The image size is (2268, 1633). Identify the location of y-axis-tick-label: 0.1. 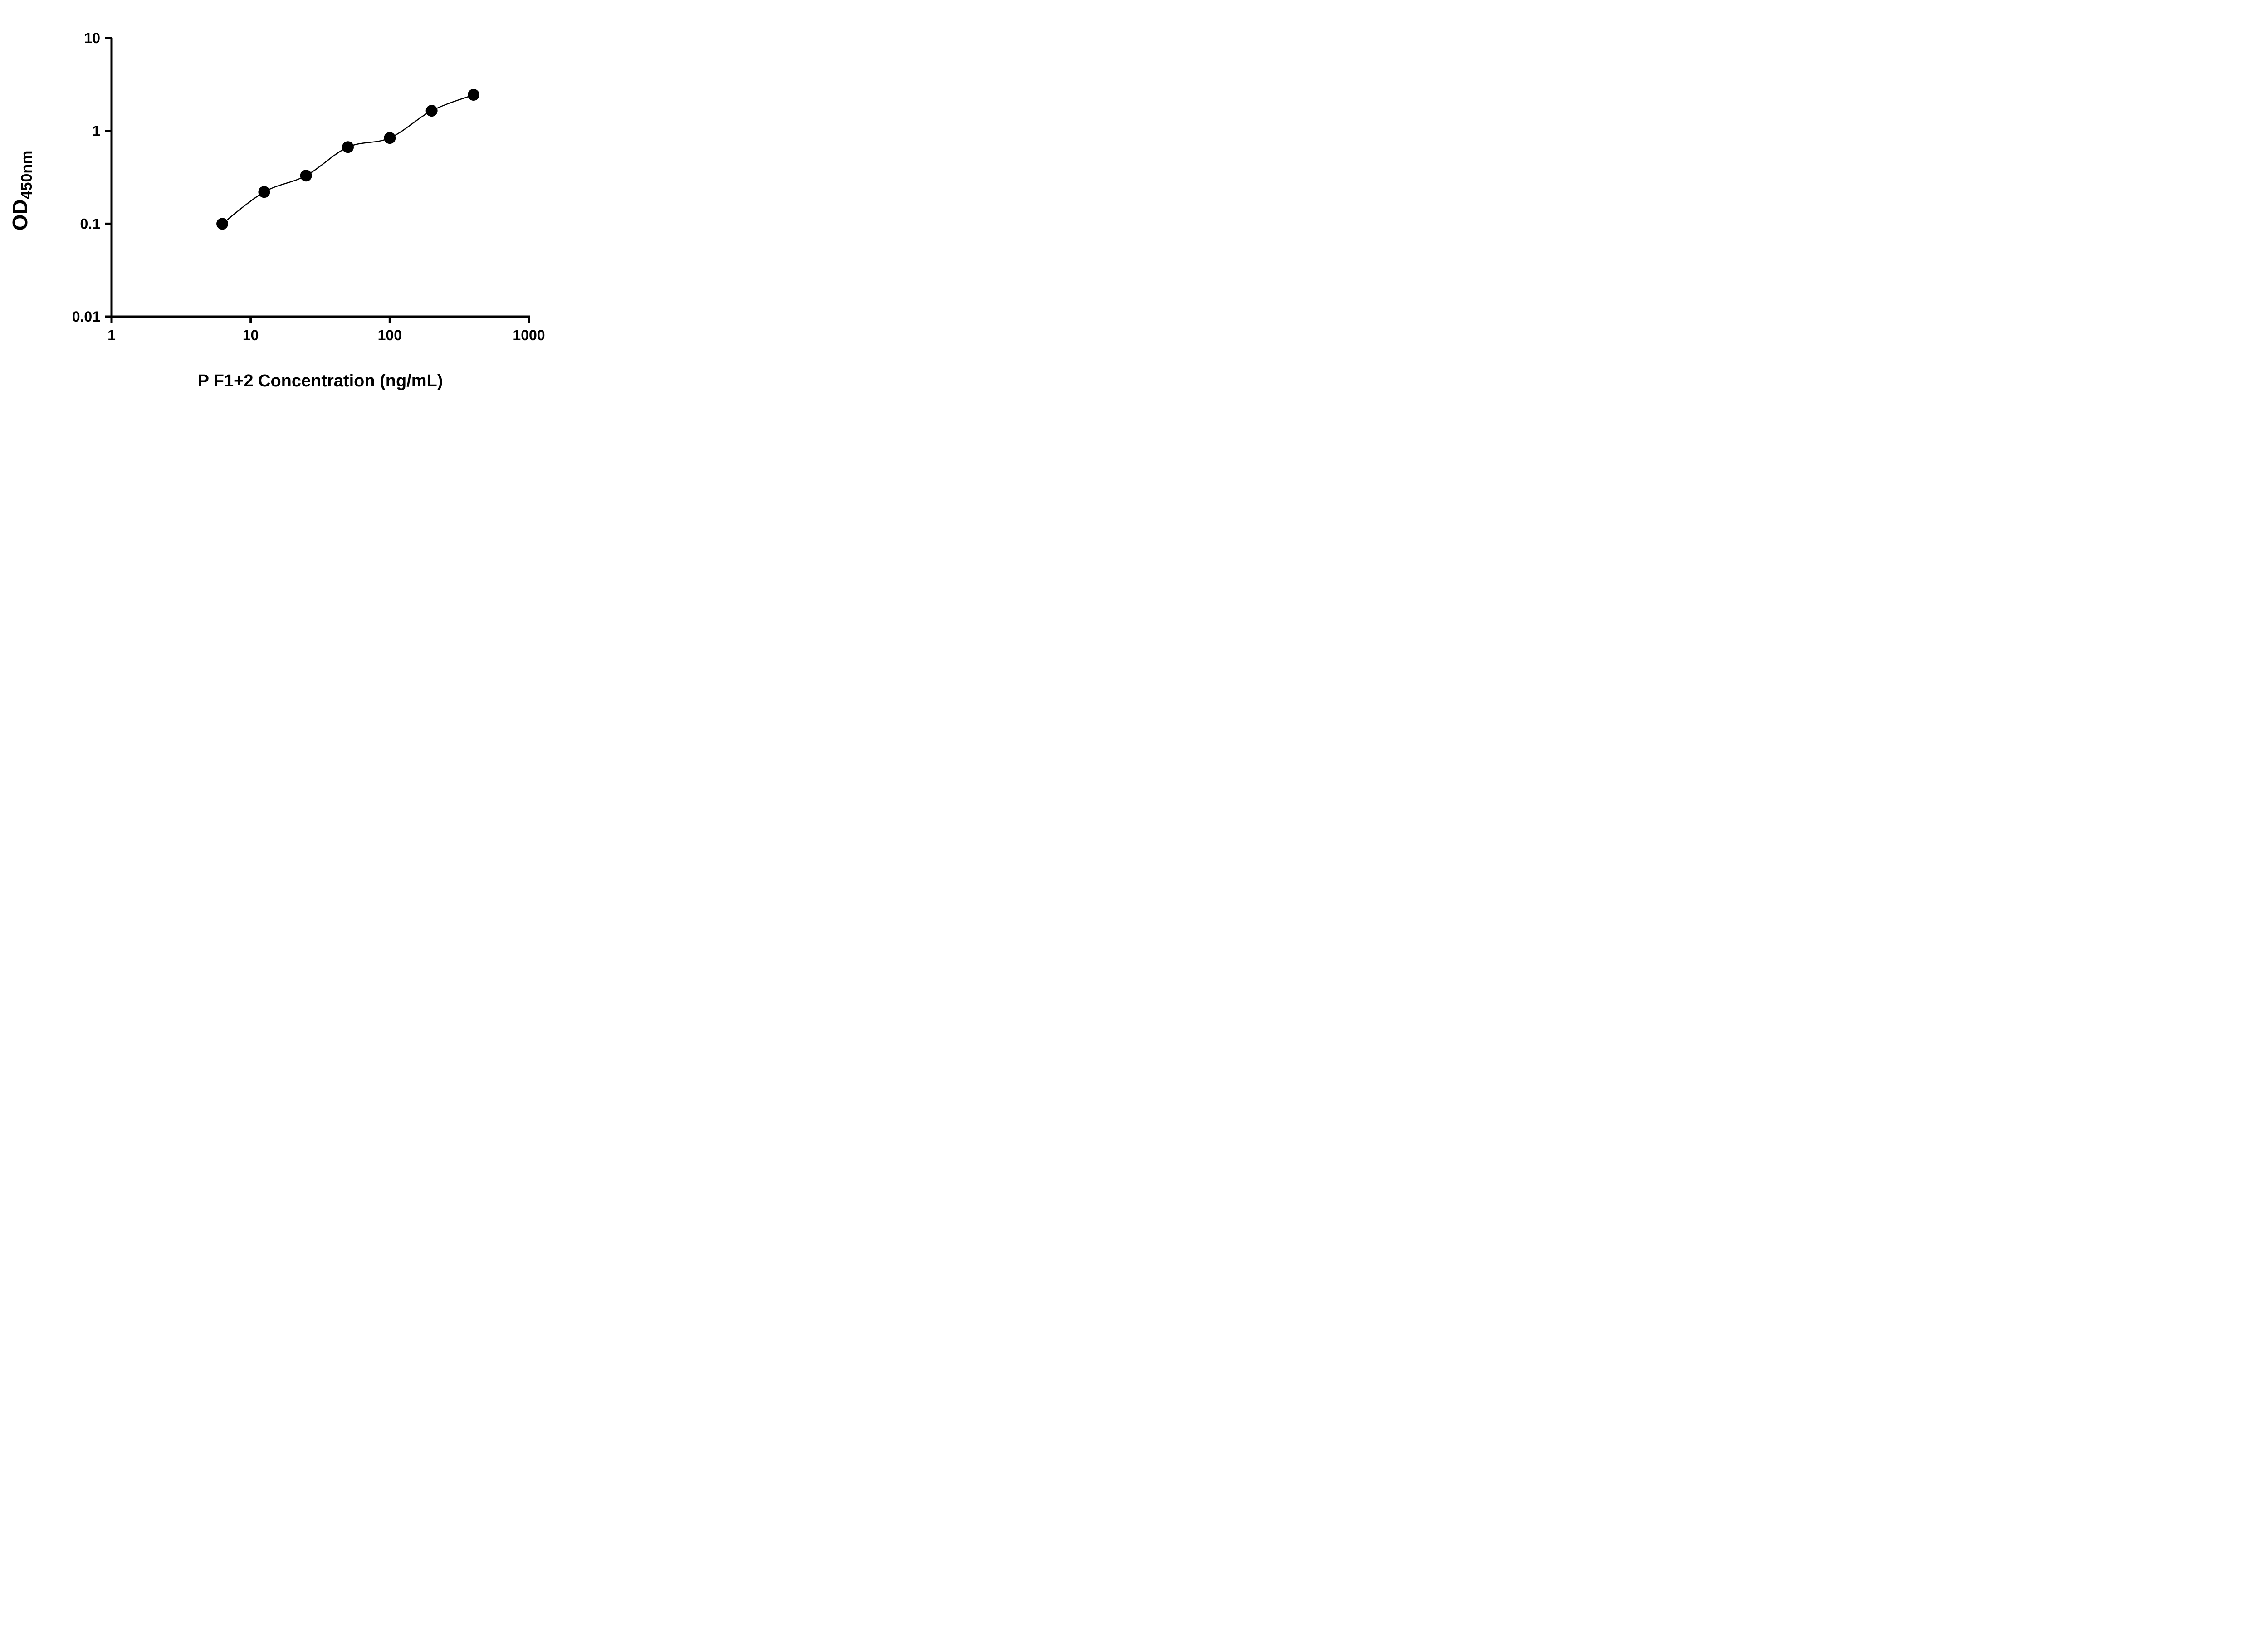
(90, 223).